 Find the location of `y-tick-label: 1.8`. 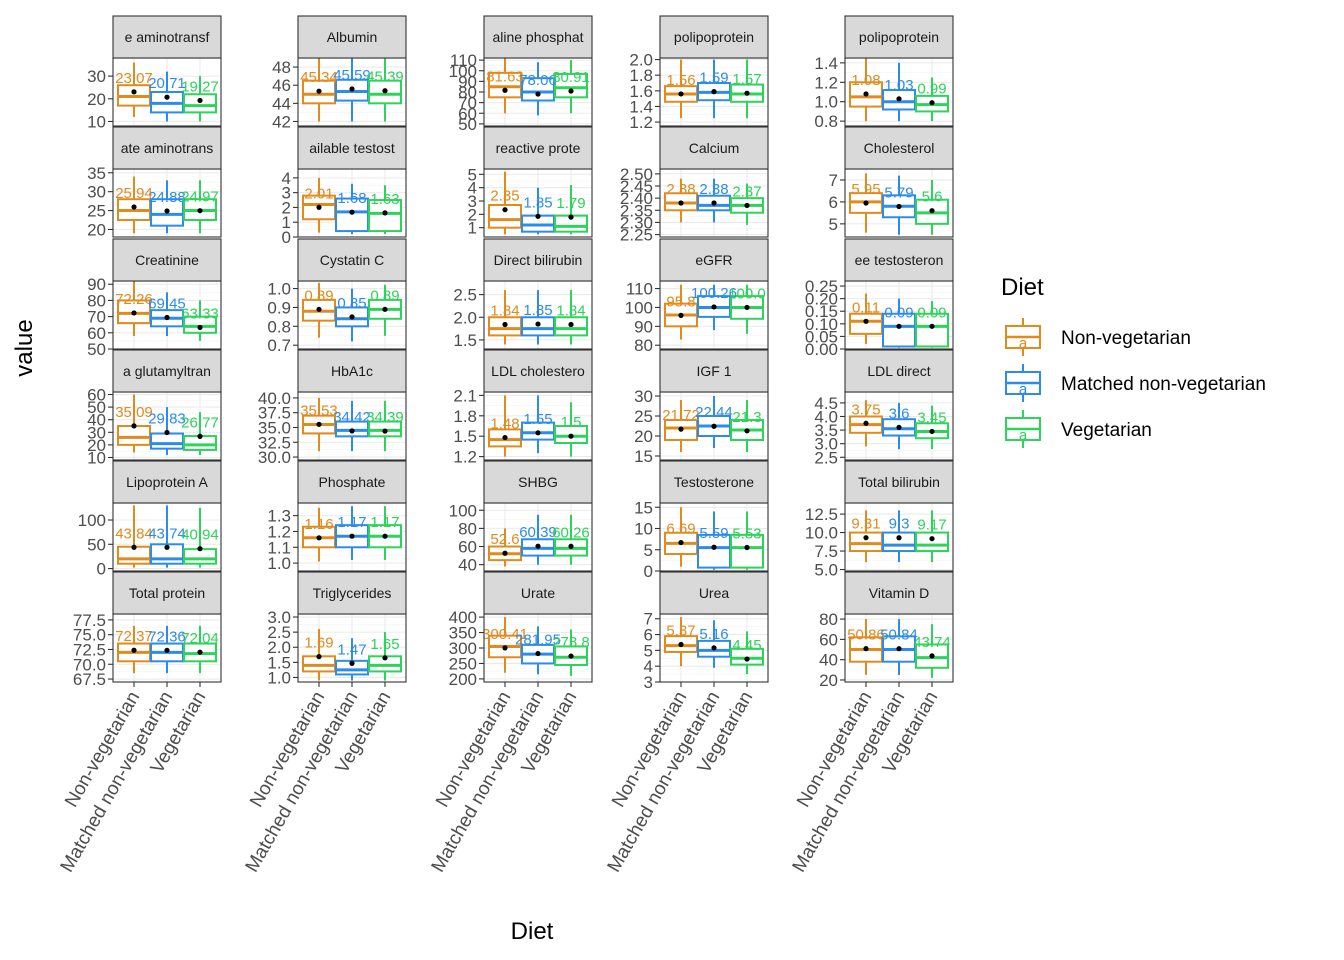

y-tick-label: 1.8 is located at coordinates (465, 416).